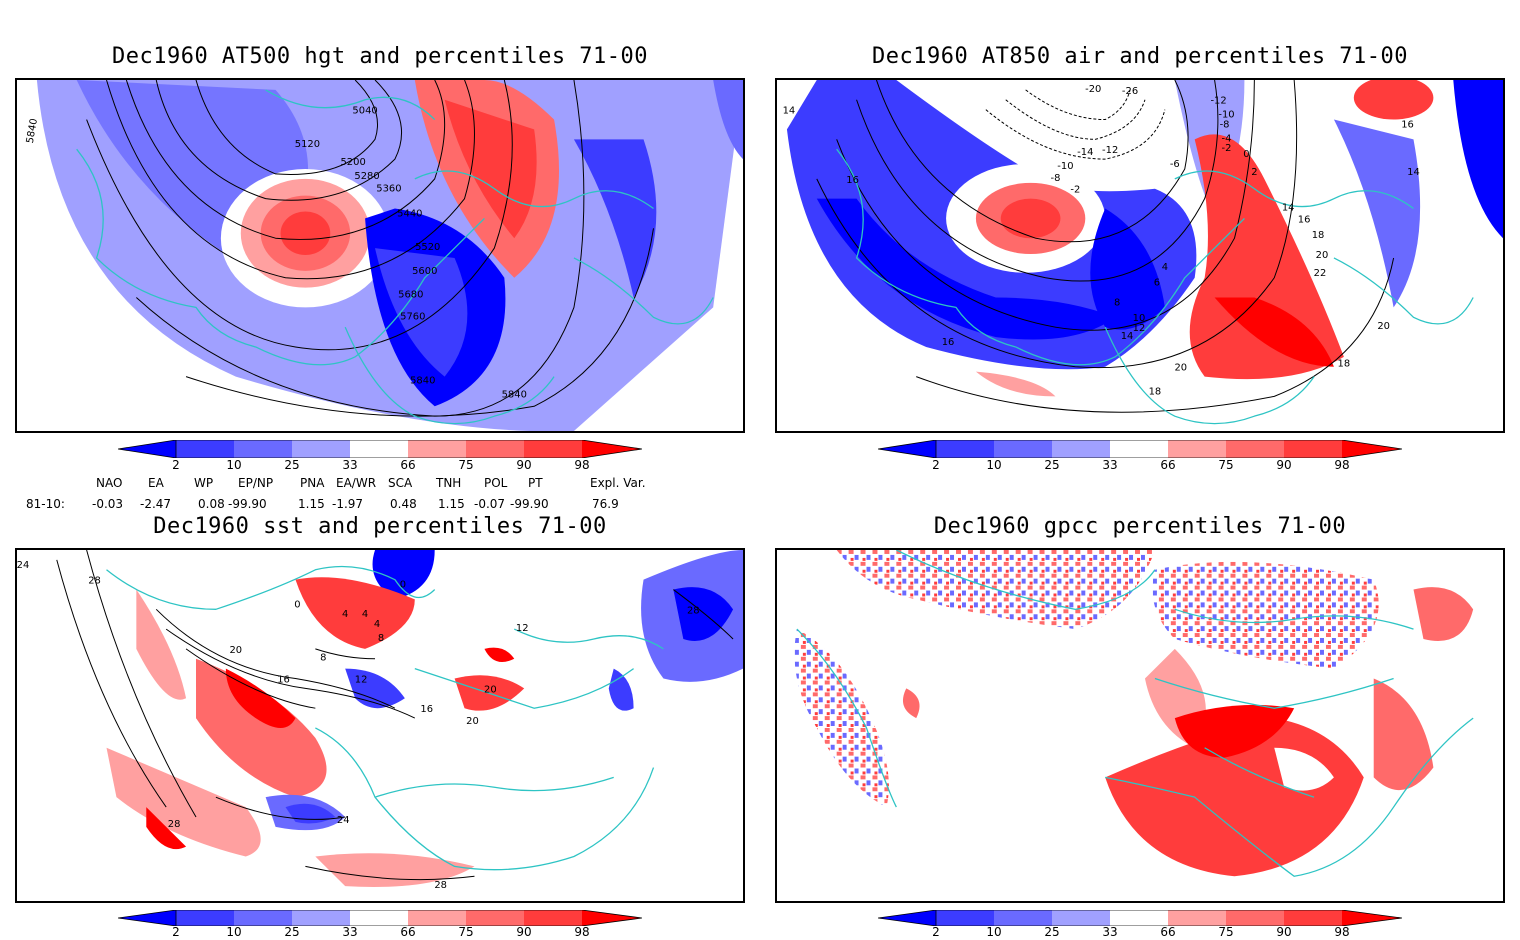 The height and width of the screenshot is (940, 1520). What do you see at coordinates (1093, 89) in the screenshot?
I see `contour-label: -20` at bounding box center [1093, 89].